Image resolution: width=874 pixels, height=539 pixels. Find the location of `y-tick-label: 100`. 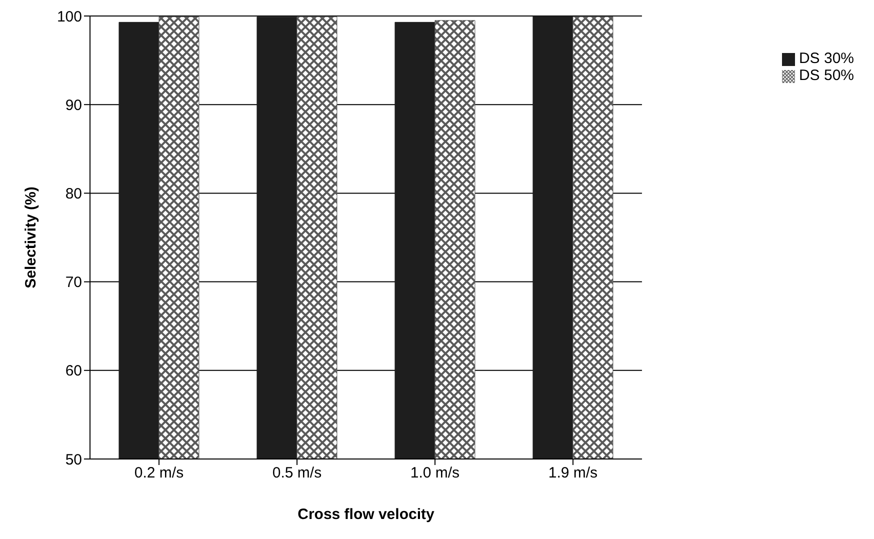

y-tick-label: 100 is located at coordinates (69, 17).